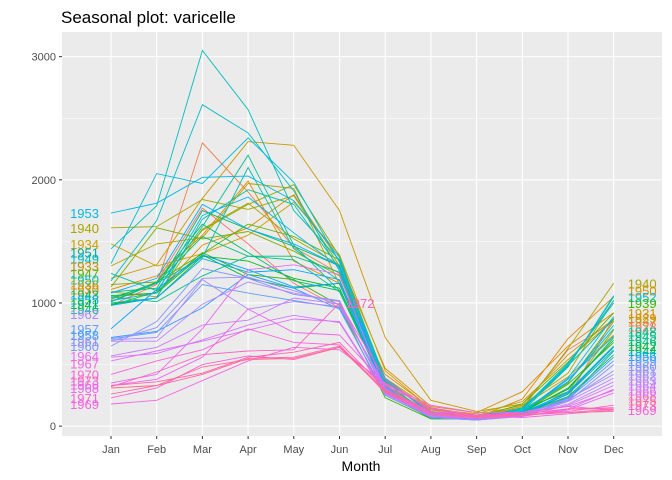  I want to click on series-start-label: 1953, so click(84, 213).